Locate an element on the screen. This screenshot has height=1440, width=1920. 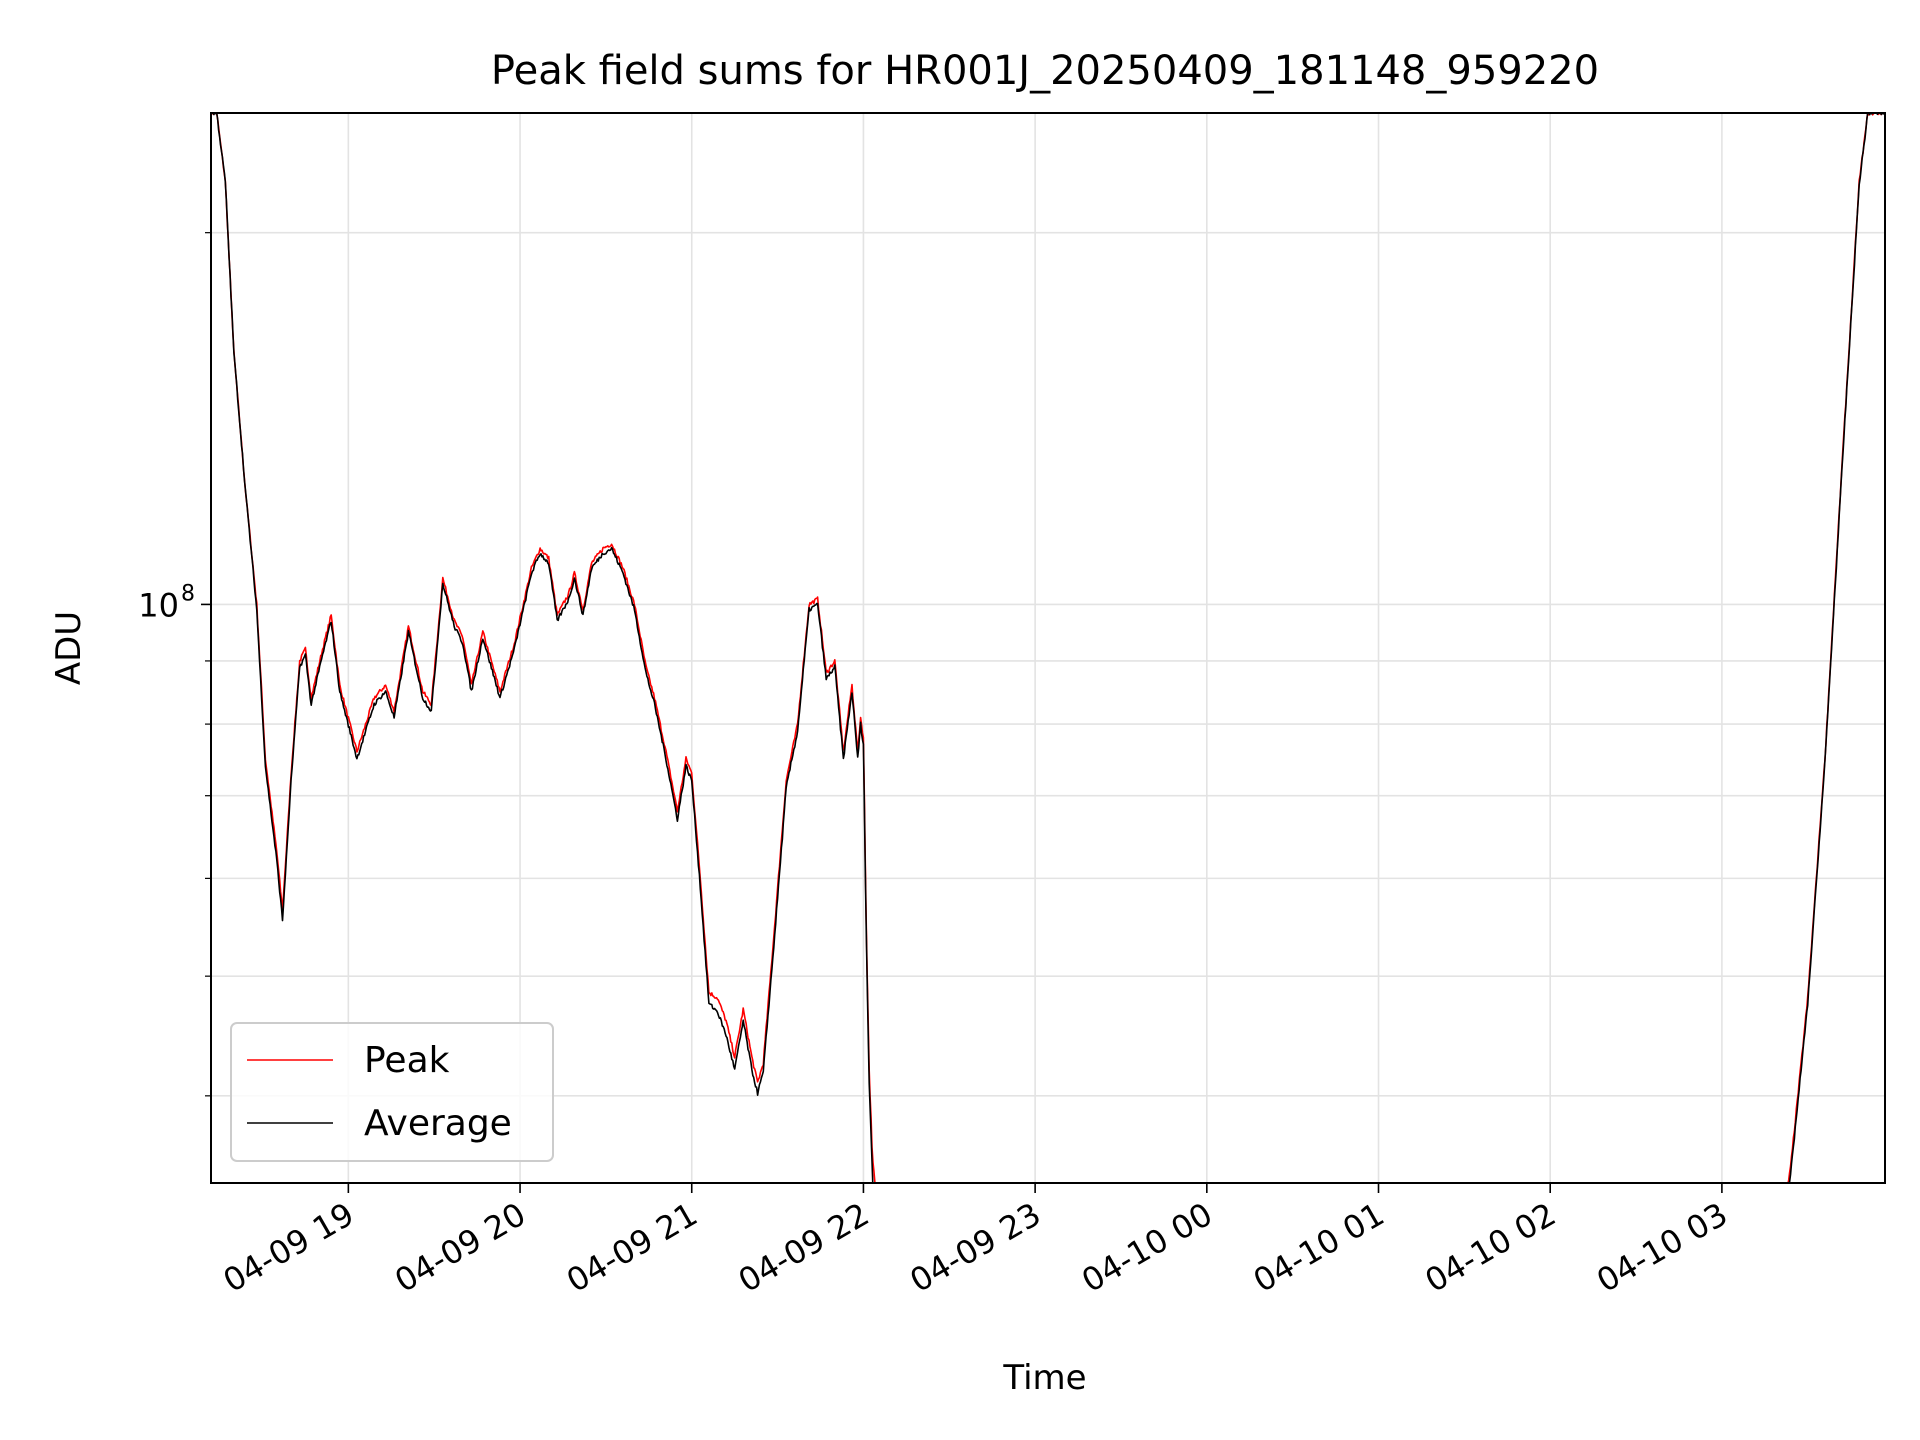
legend-box is located at coordinates (392, 1092).